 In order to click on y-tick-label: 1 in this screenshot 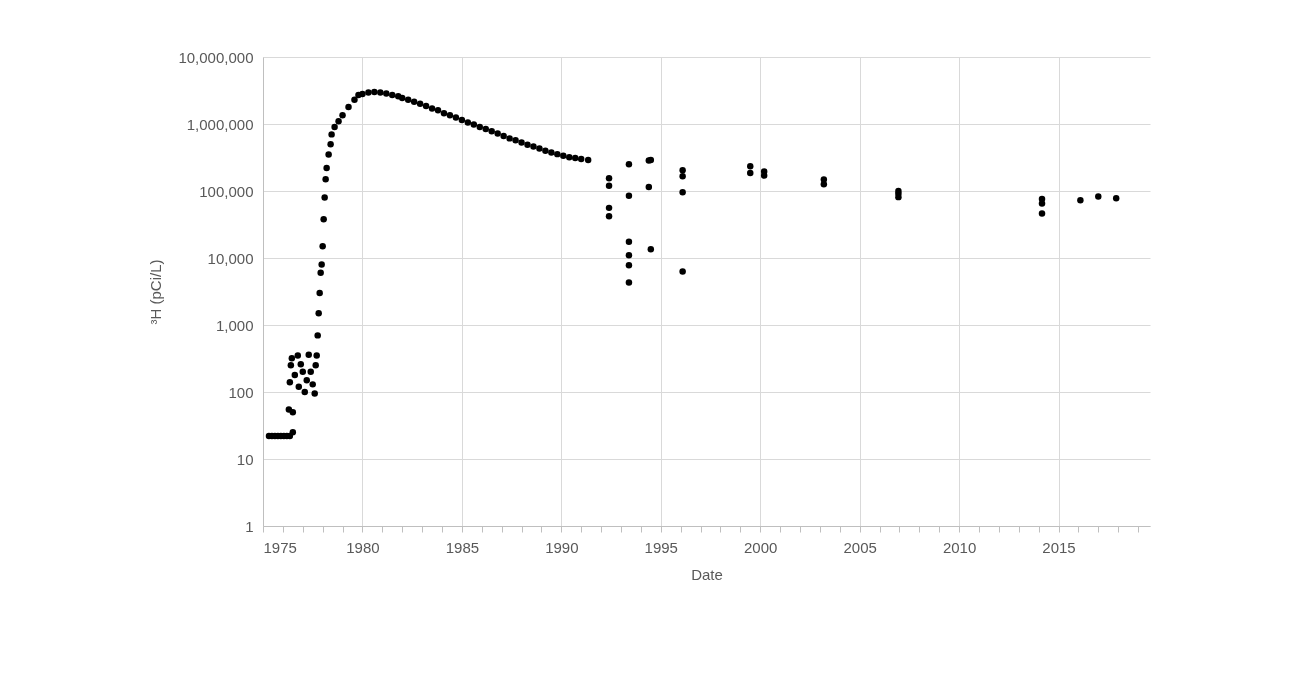, I will do `click(249, 526)`.